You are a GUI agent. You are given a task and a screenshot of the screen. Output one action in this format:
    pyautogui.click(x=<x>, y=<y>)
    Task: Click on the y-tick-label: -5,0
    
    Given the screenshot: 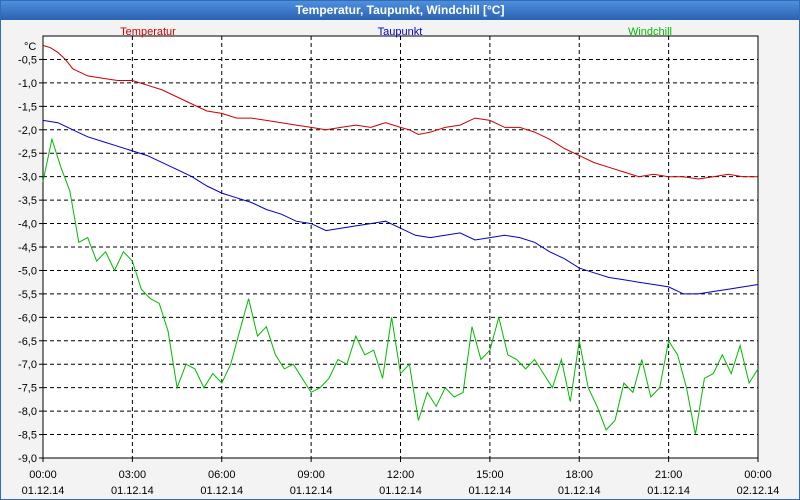 What is the action you would take?
    pyautogui.click(x=27, y=271)
    